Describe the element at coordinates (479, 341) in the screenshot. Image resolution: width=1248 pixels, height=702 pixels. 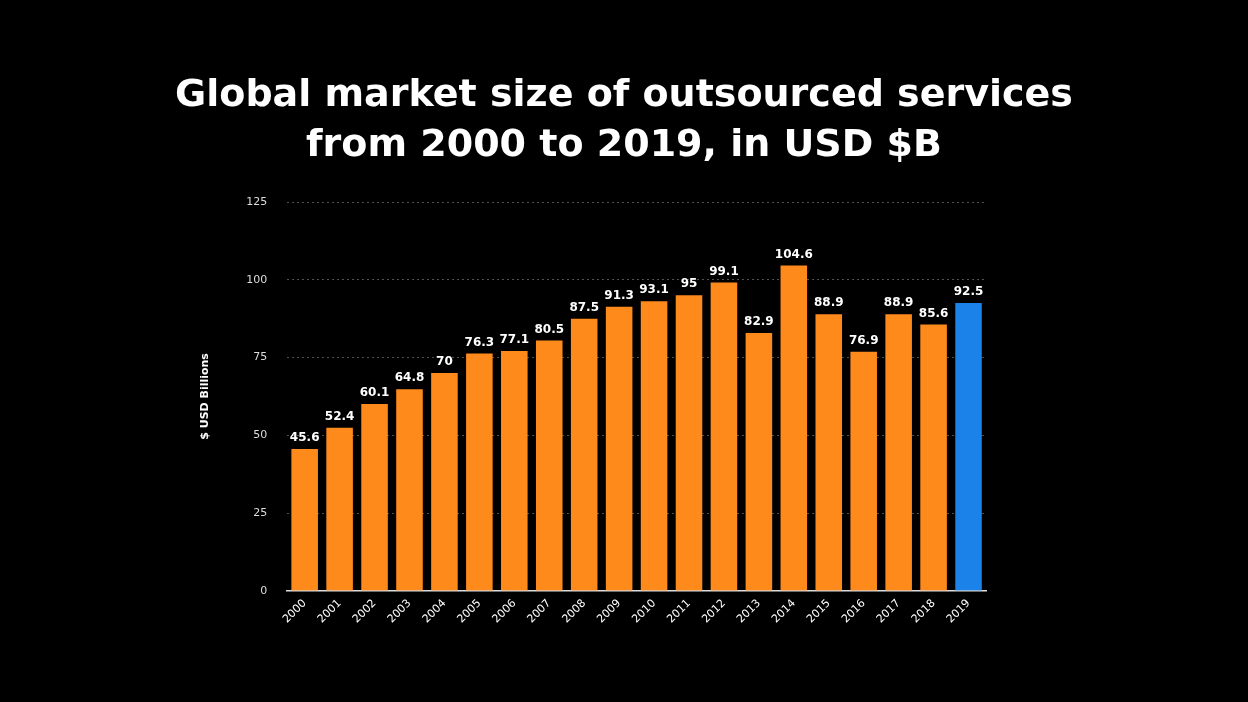
I see `data-label: 76.3` at that location.